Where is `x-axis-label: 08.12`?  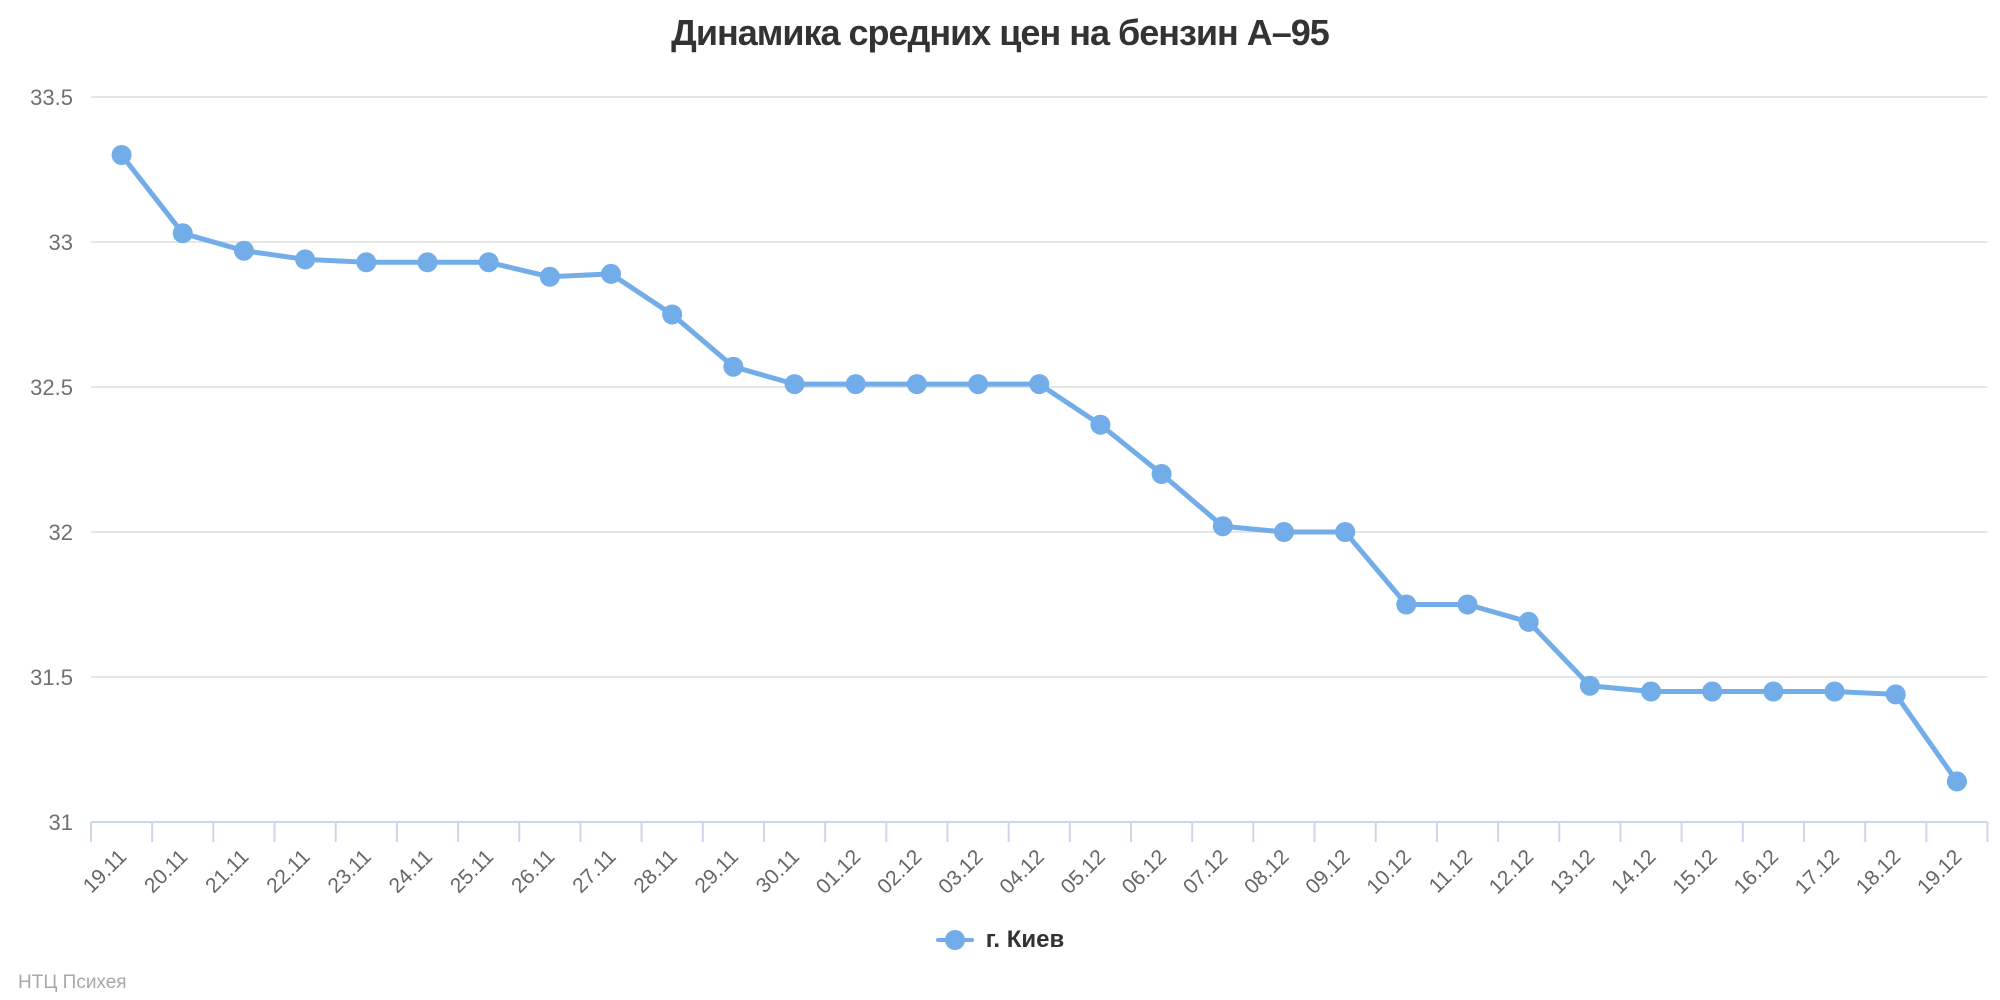
x-axis-label: 08.12 is located at coordinates (1266, 871).